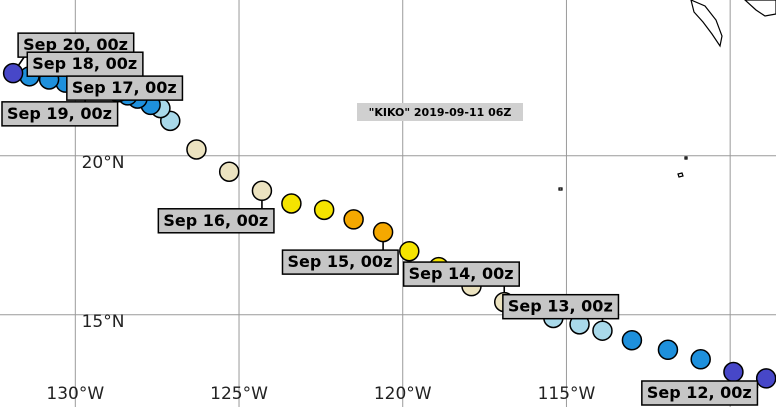 This screenshot has height=407, width=776. I want to click on date-label: Sep 15, 00z, so click(340, 262).